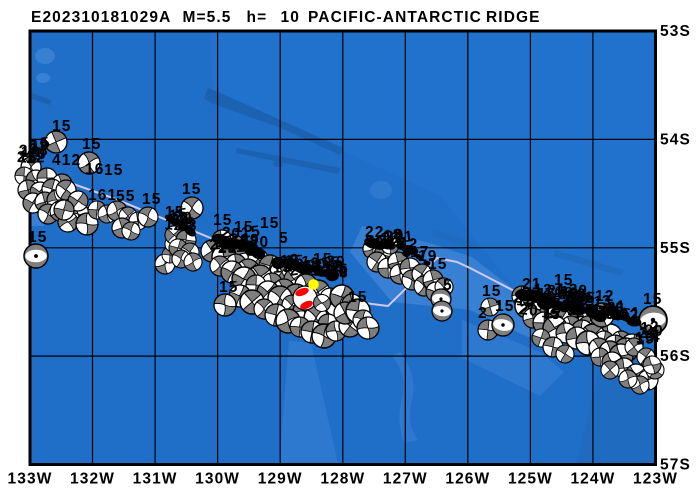 The width and height of the screenshot is (699, 499). What do you see at coordinates (280, 479) in the screenshot?
I see `svg-text: 129W` at bounding box center [280, 479].